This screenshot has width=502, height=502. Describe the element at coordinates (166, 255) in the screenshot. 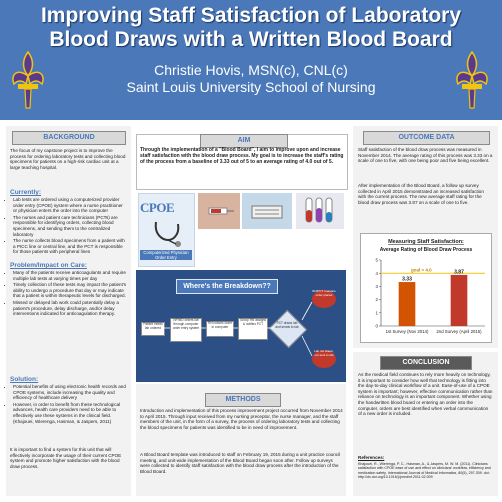

I see `cpoe-caption: Computerized Physician Order Entry` at that location.